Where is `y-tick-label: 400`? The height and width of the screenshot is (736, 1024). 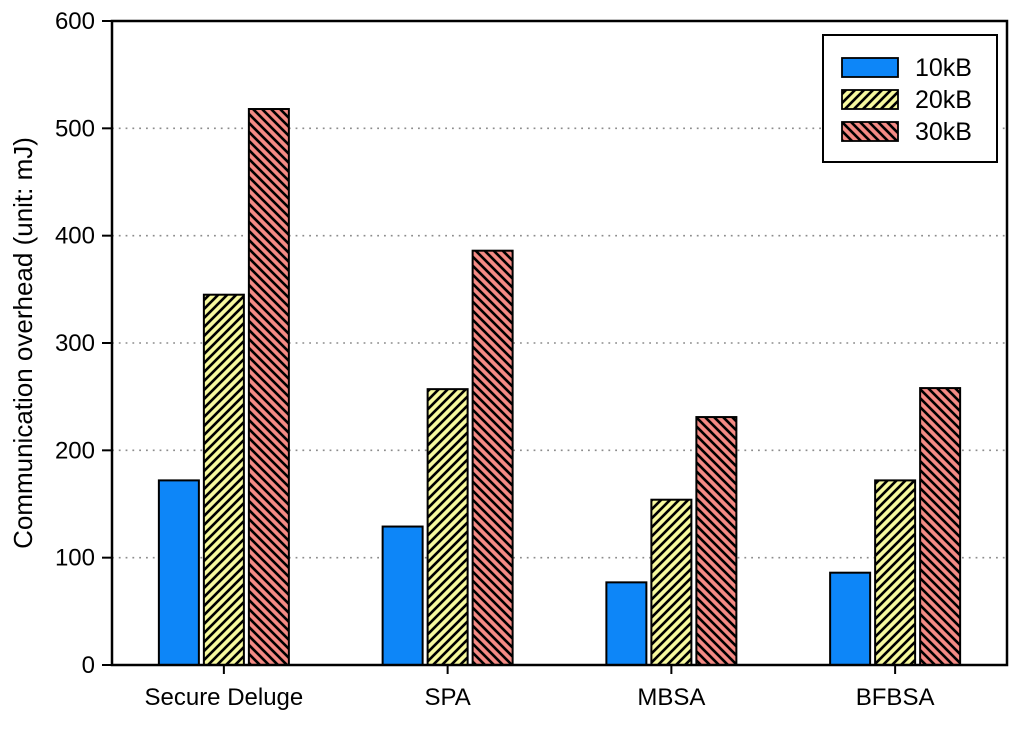
y-tick-label: 400 is located at coordinates (75, 236).